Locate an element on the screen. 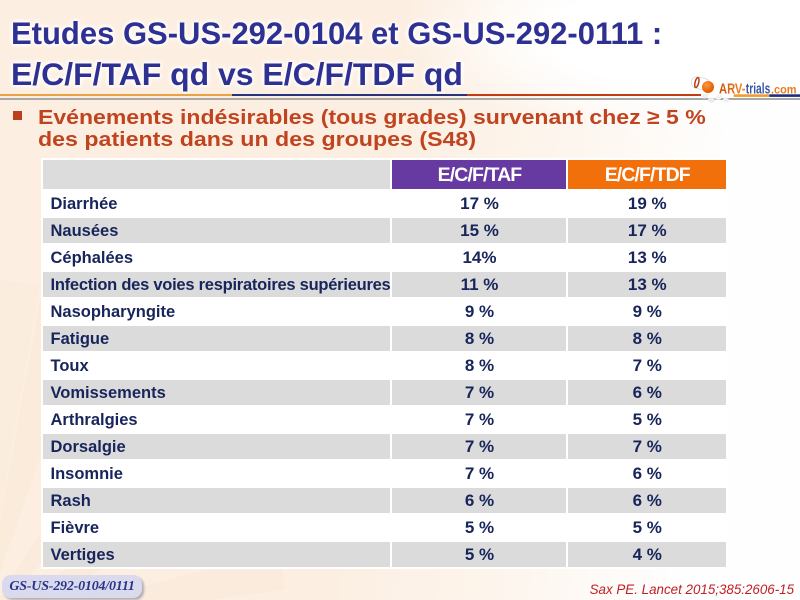  svg-text: ARV- is located at coordinates (732, 89).